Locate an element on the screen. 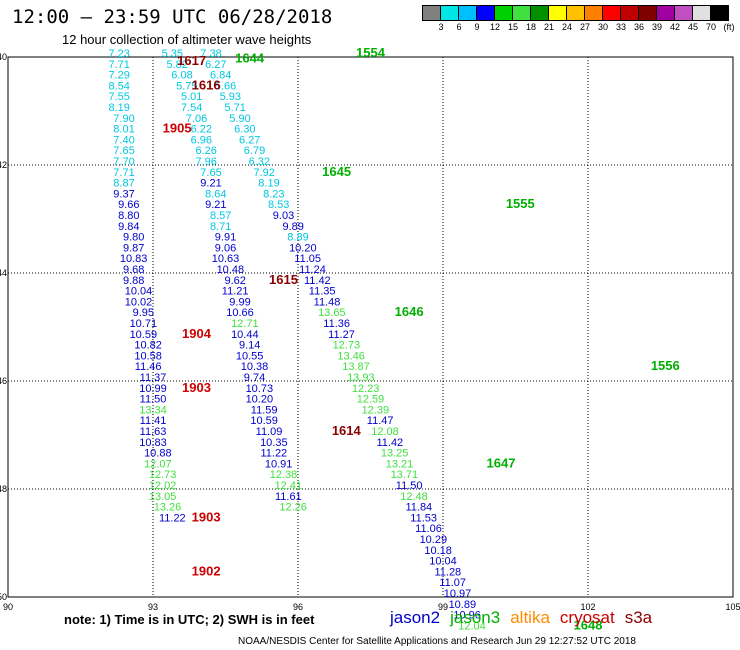 This screenshot has width=740, height=650. swh-value: 9.62 is located at coordinates (234, 281).